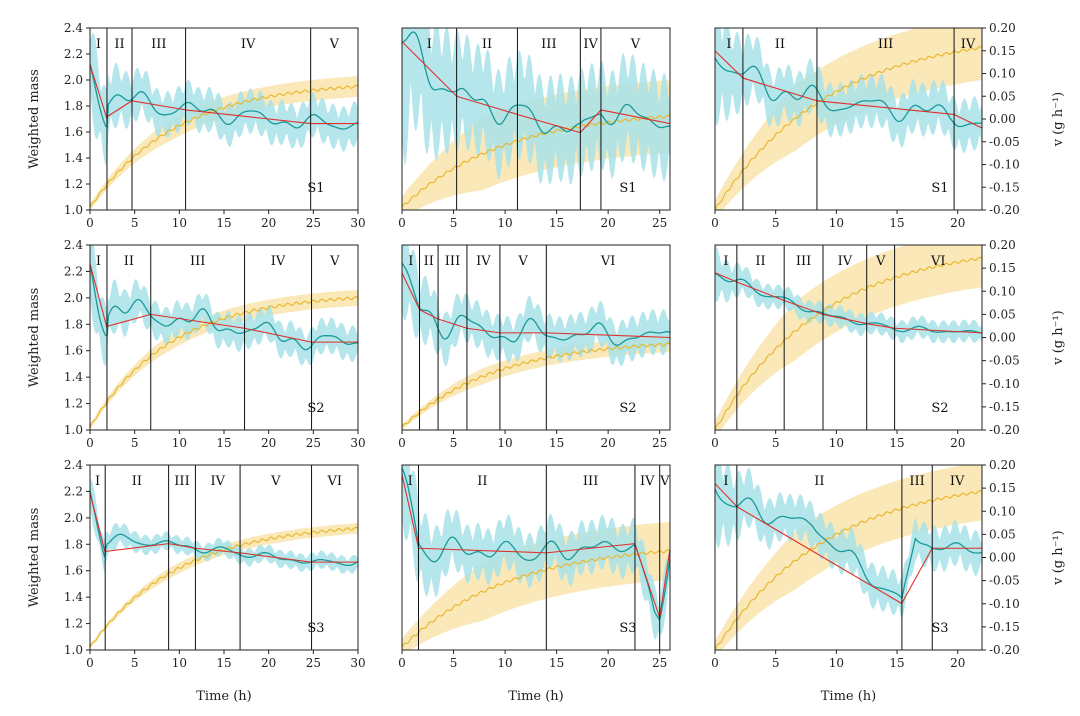  Describe the element at coordinates (849, 696) in the screenshot. I see `x-axis-label: Time (h)` at that location.